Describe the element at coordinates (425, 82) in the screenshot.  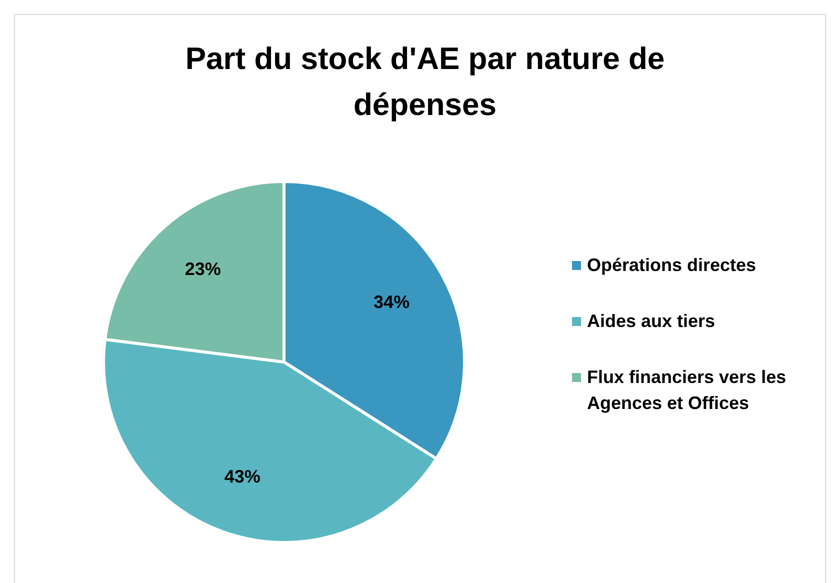
I see `chart-title: Part du stock d'AE par nature de dépenses` at that location.